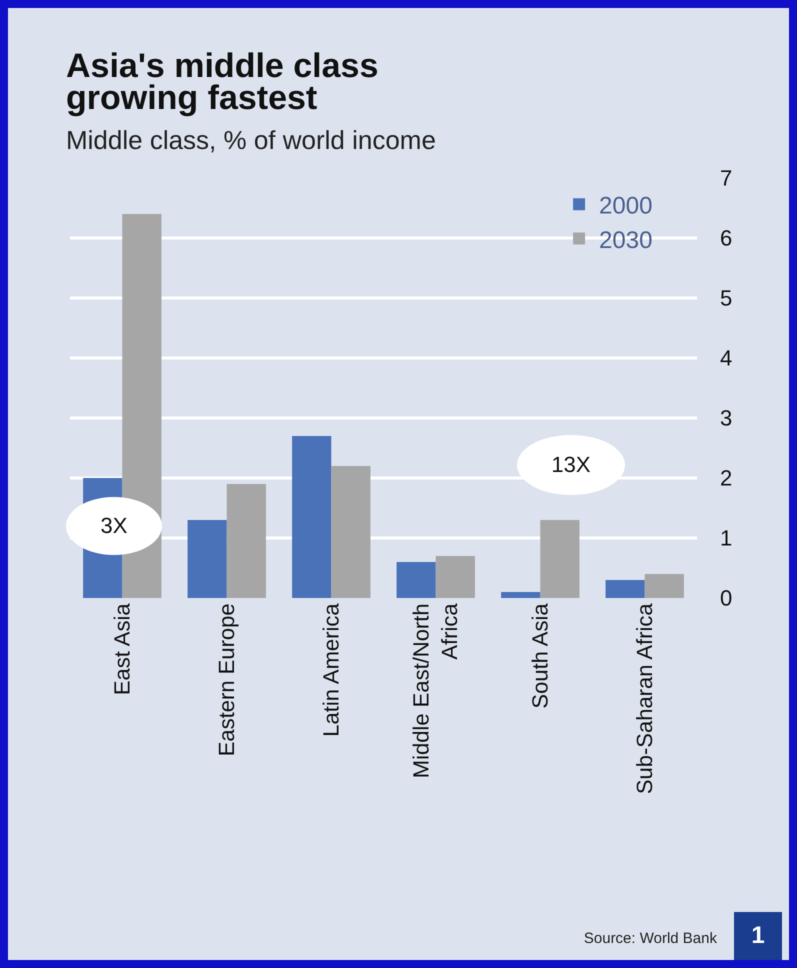 This screenshot has width=797, height=968. Describe the element at coordinates (726, 538) in the screenshot. I see `y-tick-label: 1` at that location.